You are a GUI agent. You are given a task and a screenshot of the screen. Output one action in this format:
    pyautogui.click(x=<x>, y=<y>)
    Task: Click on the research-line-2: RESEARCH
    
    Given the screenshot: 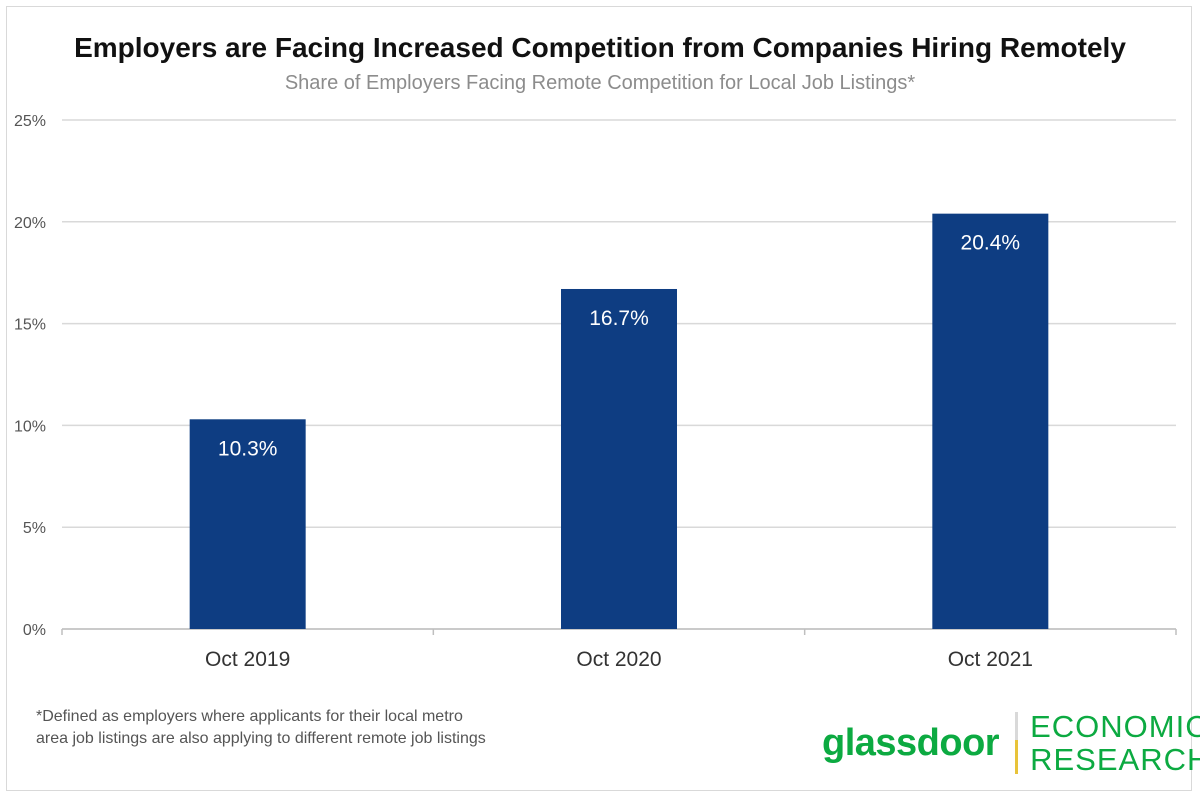 What is the action you would take?
    pyautogui.click(x=1115, y=759)
    